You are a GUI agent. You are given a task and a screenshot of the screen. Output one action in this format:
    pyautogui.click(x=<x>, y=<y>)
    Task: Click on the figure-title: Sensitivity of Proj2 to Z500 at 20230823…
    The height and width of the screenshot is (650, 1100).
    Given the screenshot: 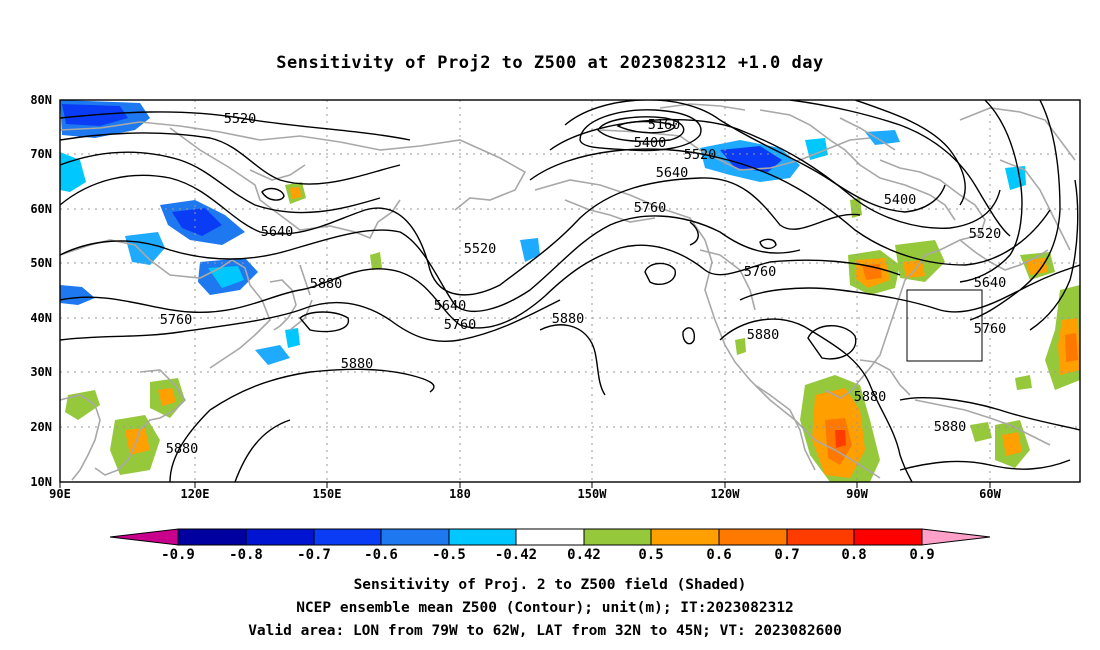 What is the action you would take?
    pyautogui.click(x=549, y=63)
    